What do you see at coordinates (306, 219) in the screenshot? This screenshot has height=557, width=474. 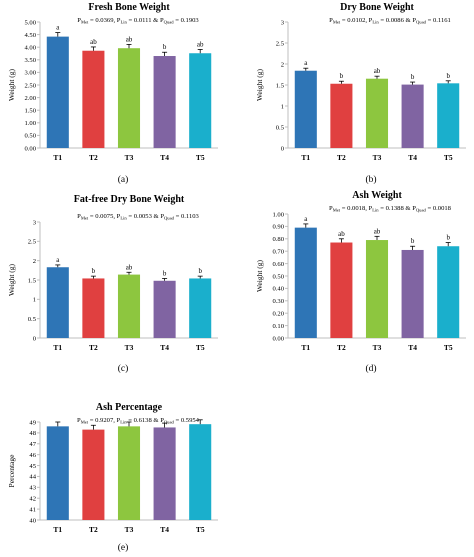 I see `significance-letter-T1: a` at bounding box center [306, 219].